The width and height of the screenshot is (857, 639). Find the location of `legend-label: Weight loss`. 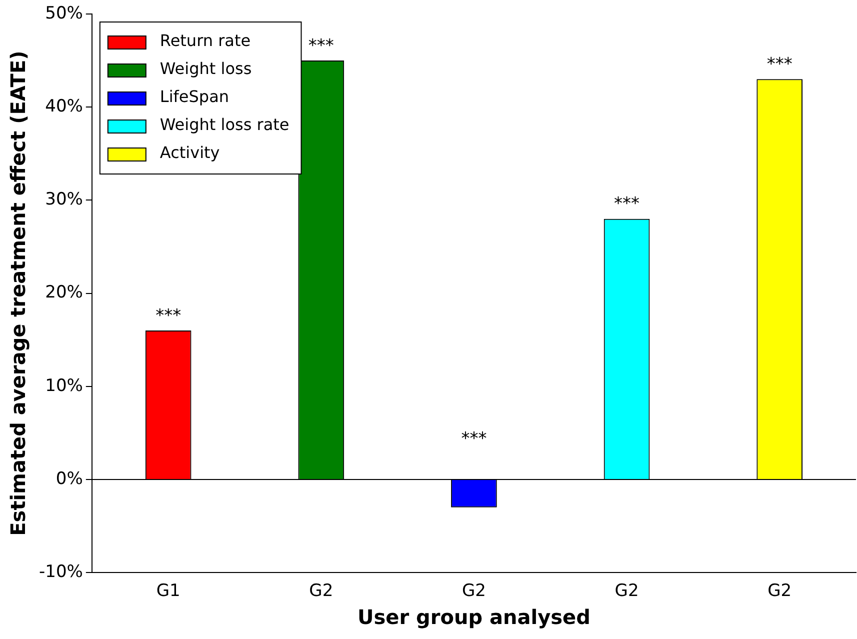

legend-label: Weight loss is located at coordinates (206, 68).